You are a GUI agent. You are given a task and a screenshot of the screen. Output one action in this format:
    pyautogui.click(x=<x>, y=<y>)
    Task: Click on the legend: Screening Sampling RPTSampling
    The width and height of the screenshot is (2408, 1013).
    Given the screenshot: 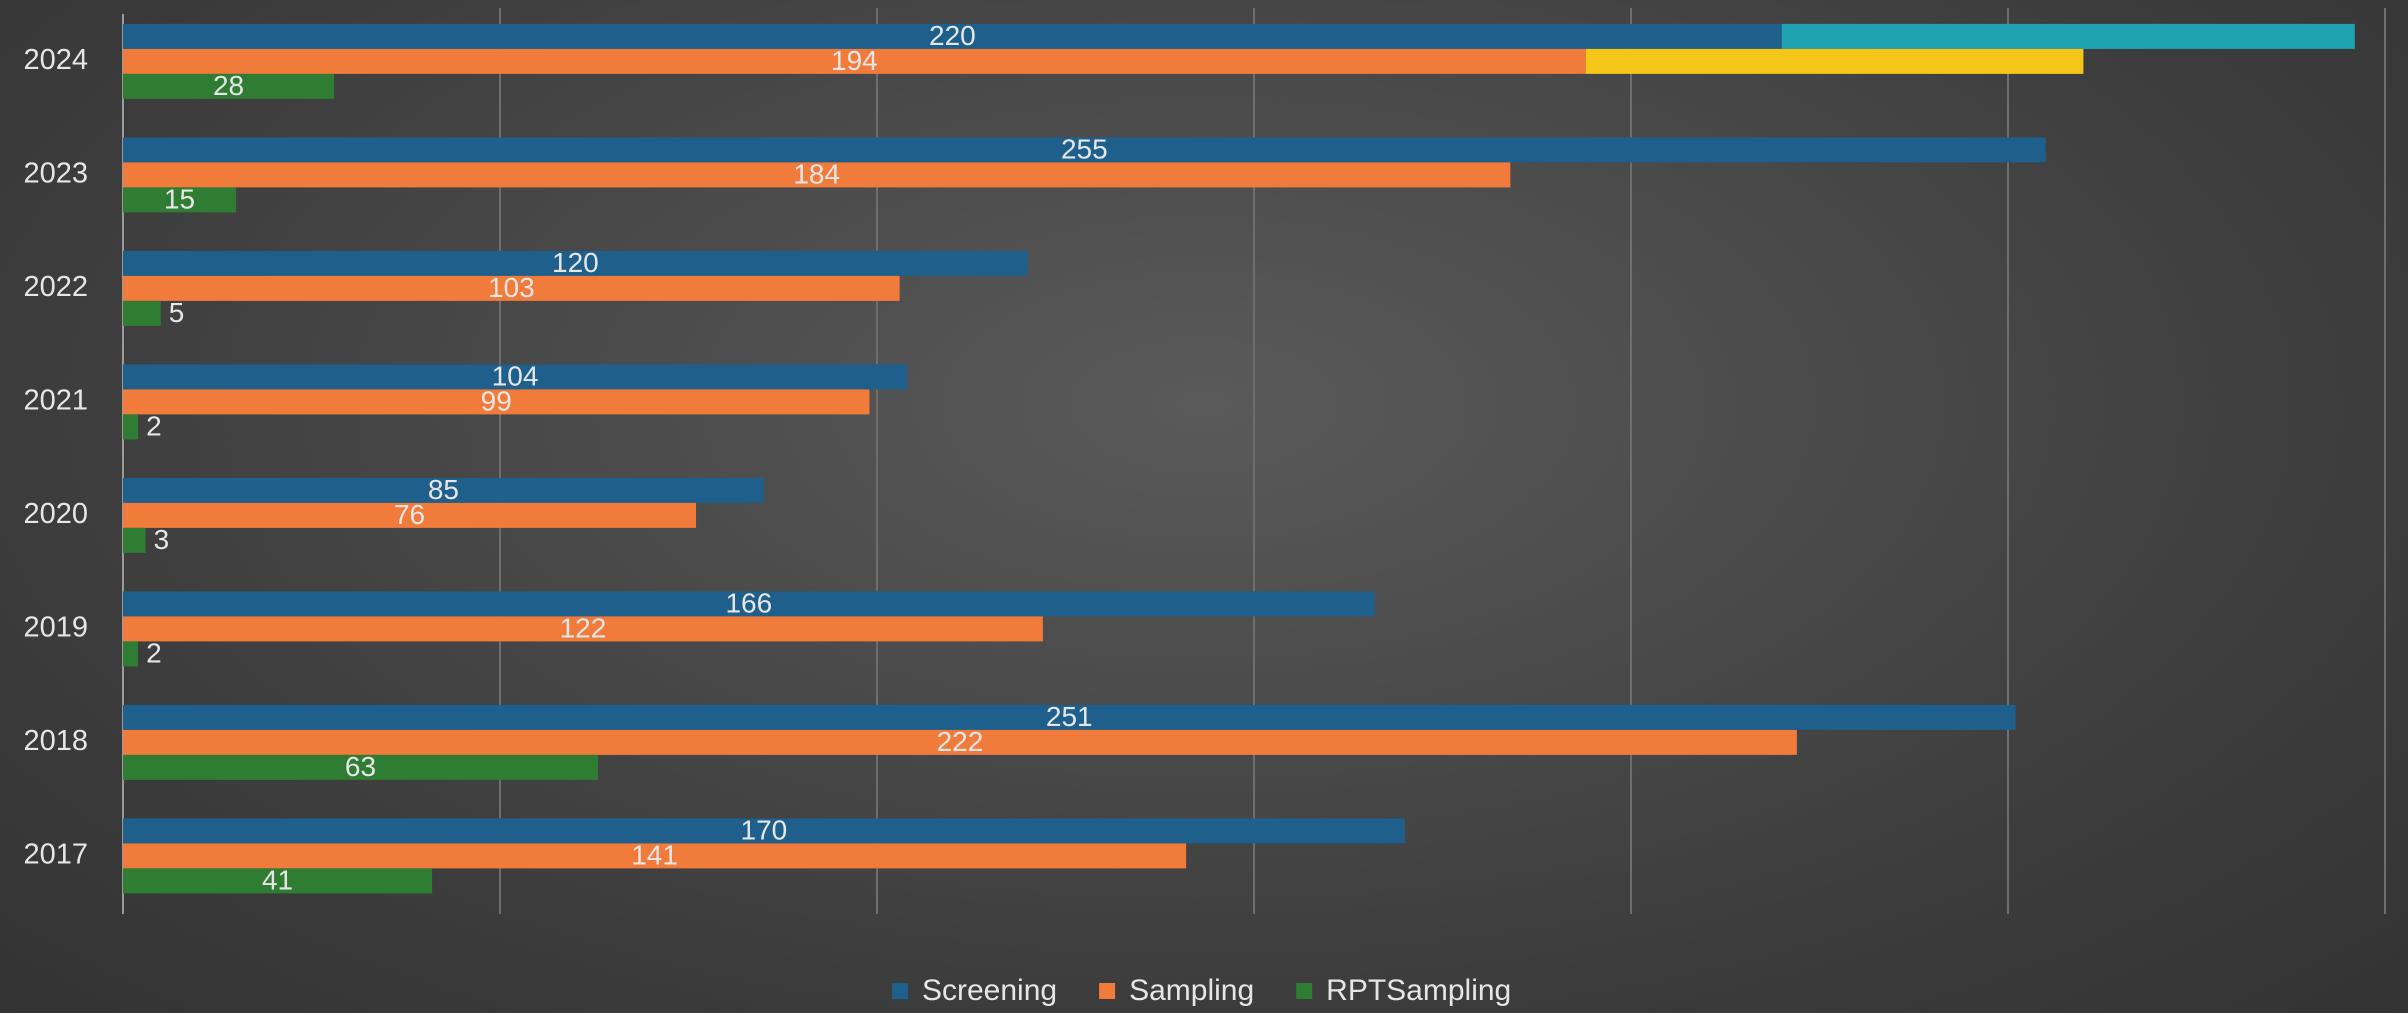 What is the action you would take?
    pyautogui.click(x=1201, y=990)
    